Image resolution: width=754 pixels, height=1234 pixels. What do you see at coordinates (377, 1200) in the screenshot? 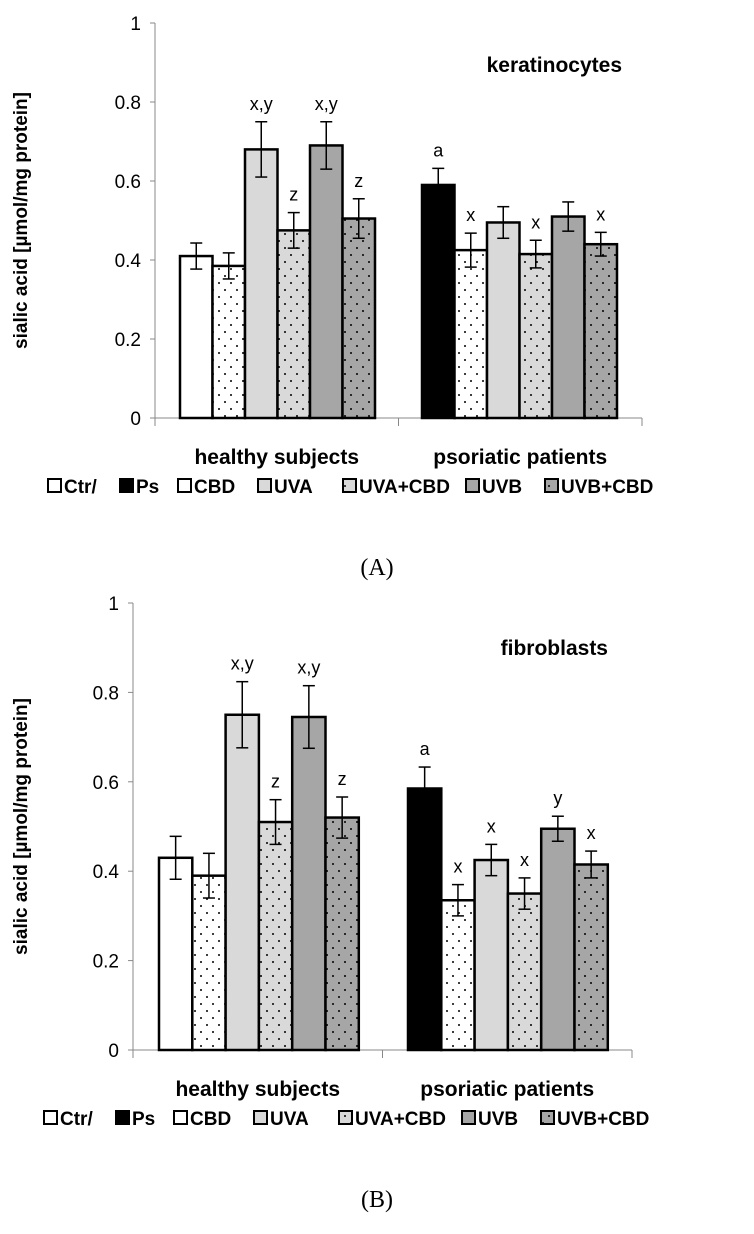
I see `panel-caption: (B)` at bounding box center [377, 1200].